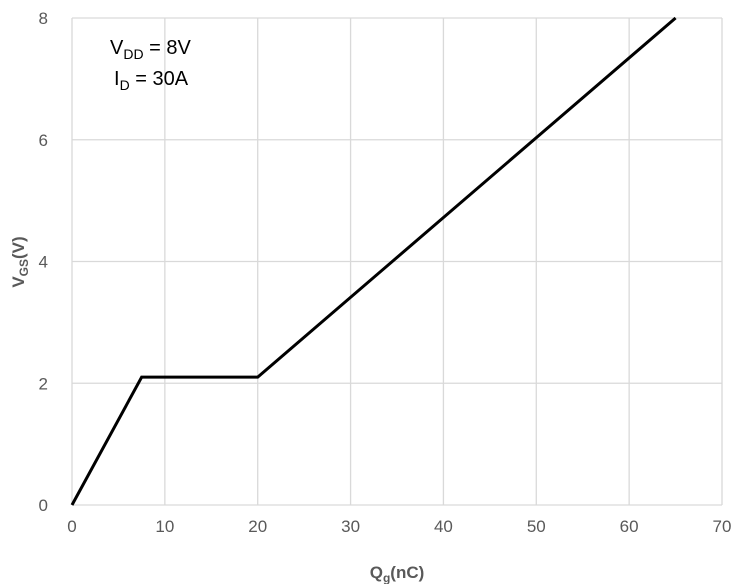 The width and height of the screenshot is (736, 584). I want to click on y-tick-label-0: 0, so click(43, 505).